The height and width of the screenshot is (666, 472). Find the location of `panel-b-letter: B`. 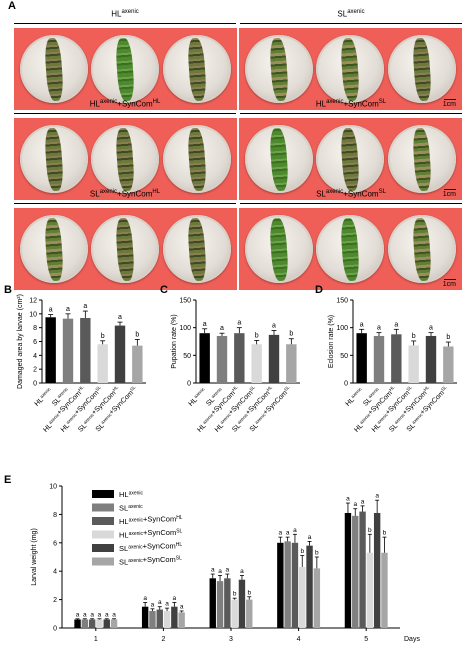

panel-b-letter: B is located at coordinates (8, 290).